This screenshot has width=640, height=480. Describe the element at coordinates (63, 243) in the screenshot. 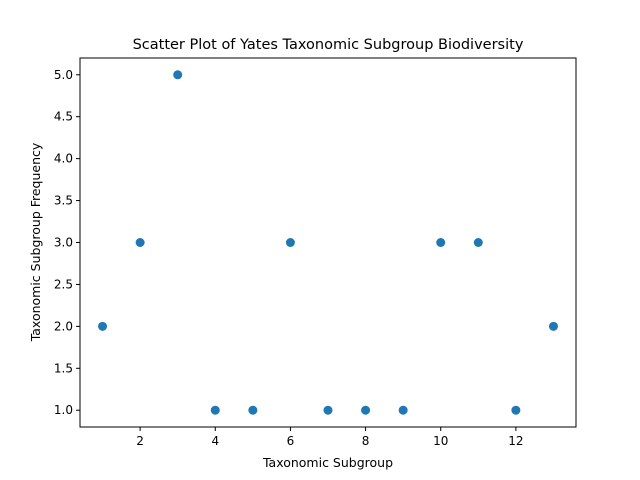

I see `y-tick-label: 3.0` at that location.